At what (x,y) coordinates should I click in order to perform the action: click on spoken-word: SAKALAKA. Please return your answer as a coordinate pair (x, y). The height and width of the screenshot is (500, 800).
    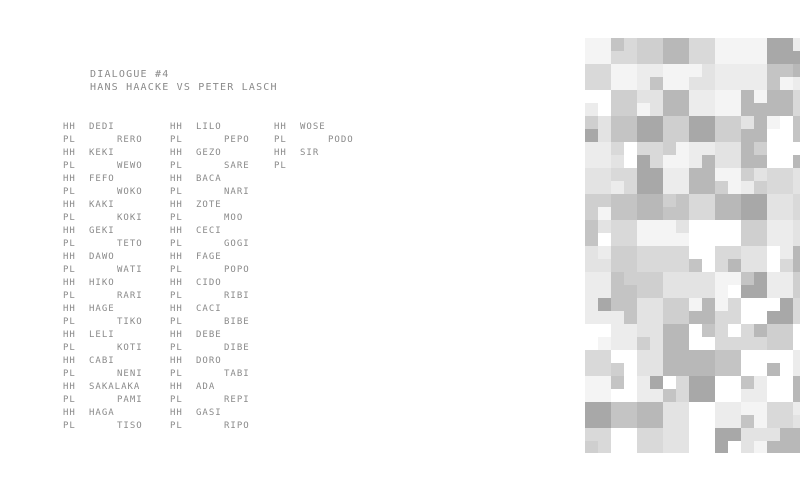
    Looking at the image, I should click on (115, 387).